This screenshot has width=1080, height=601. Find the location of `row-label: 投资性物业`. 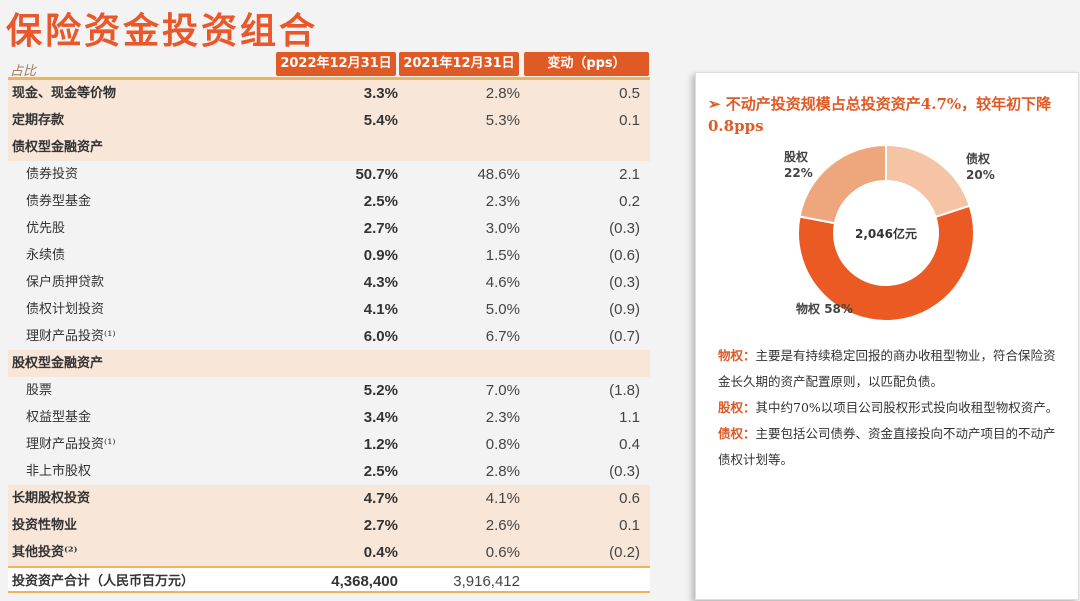

row-label: 投资性物业 is located at coordinates (45, 525).